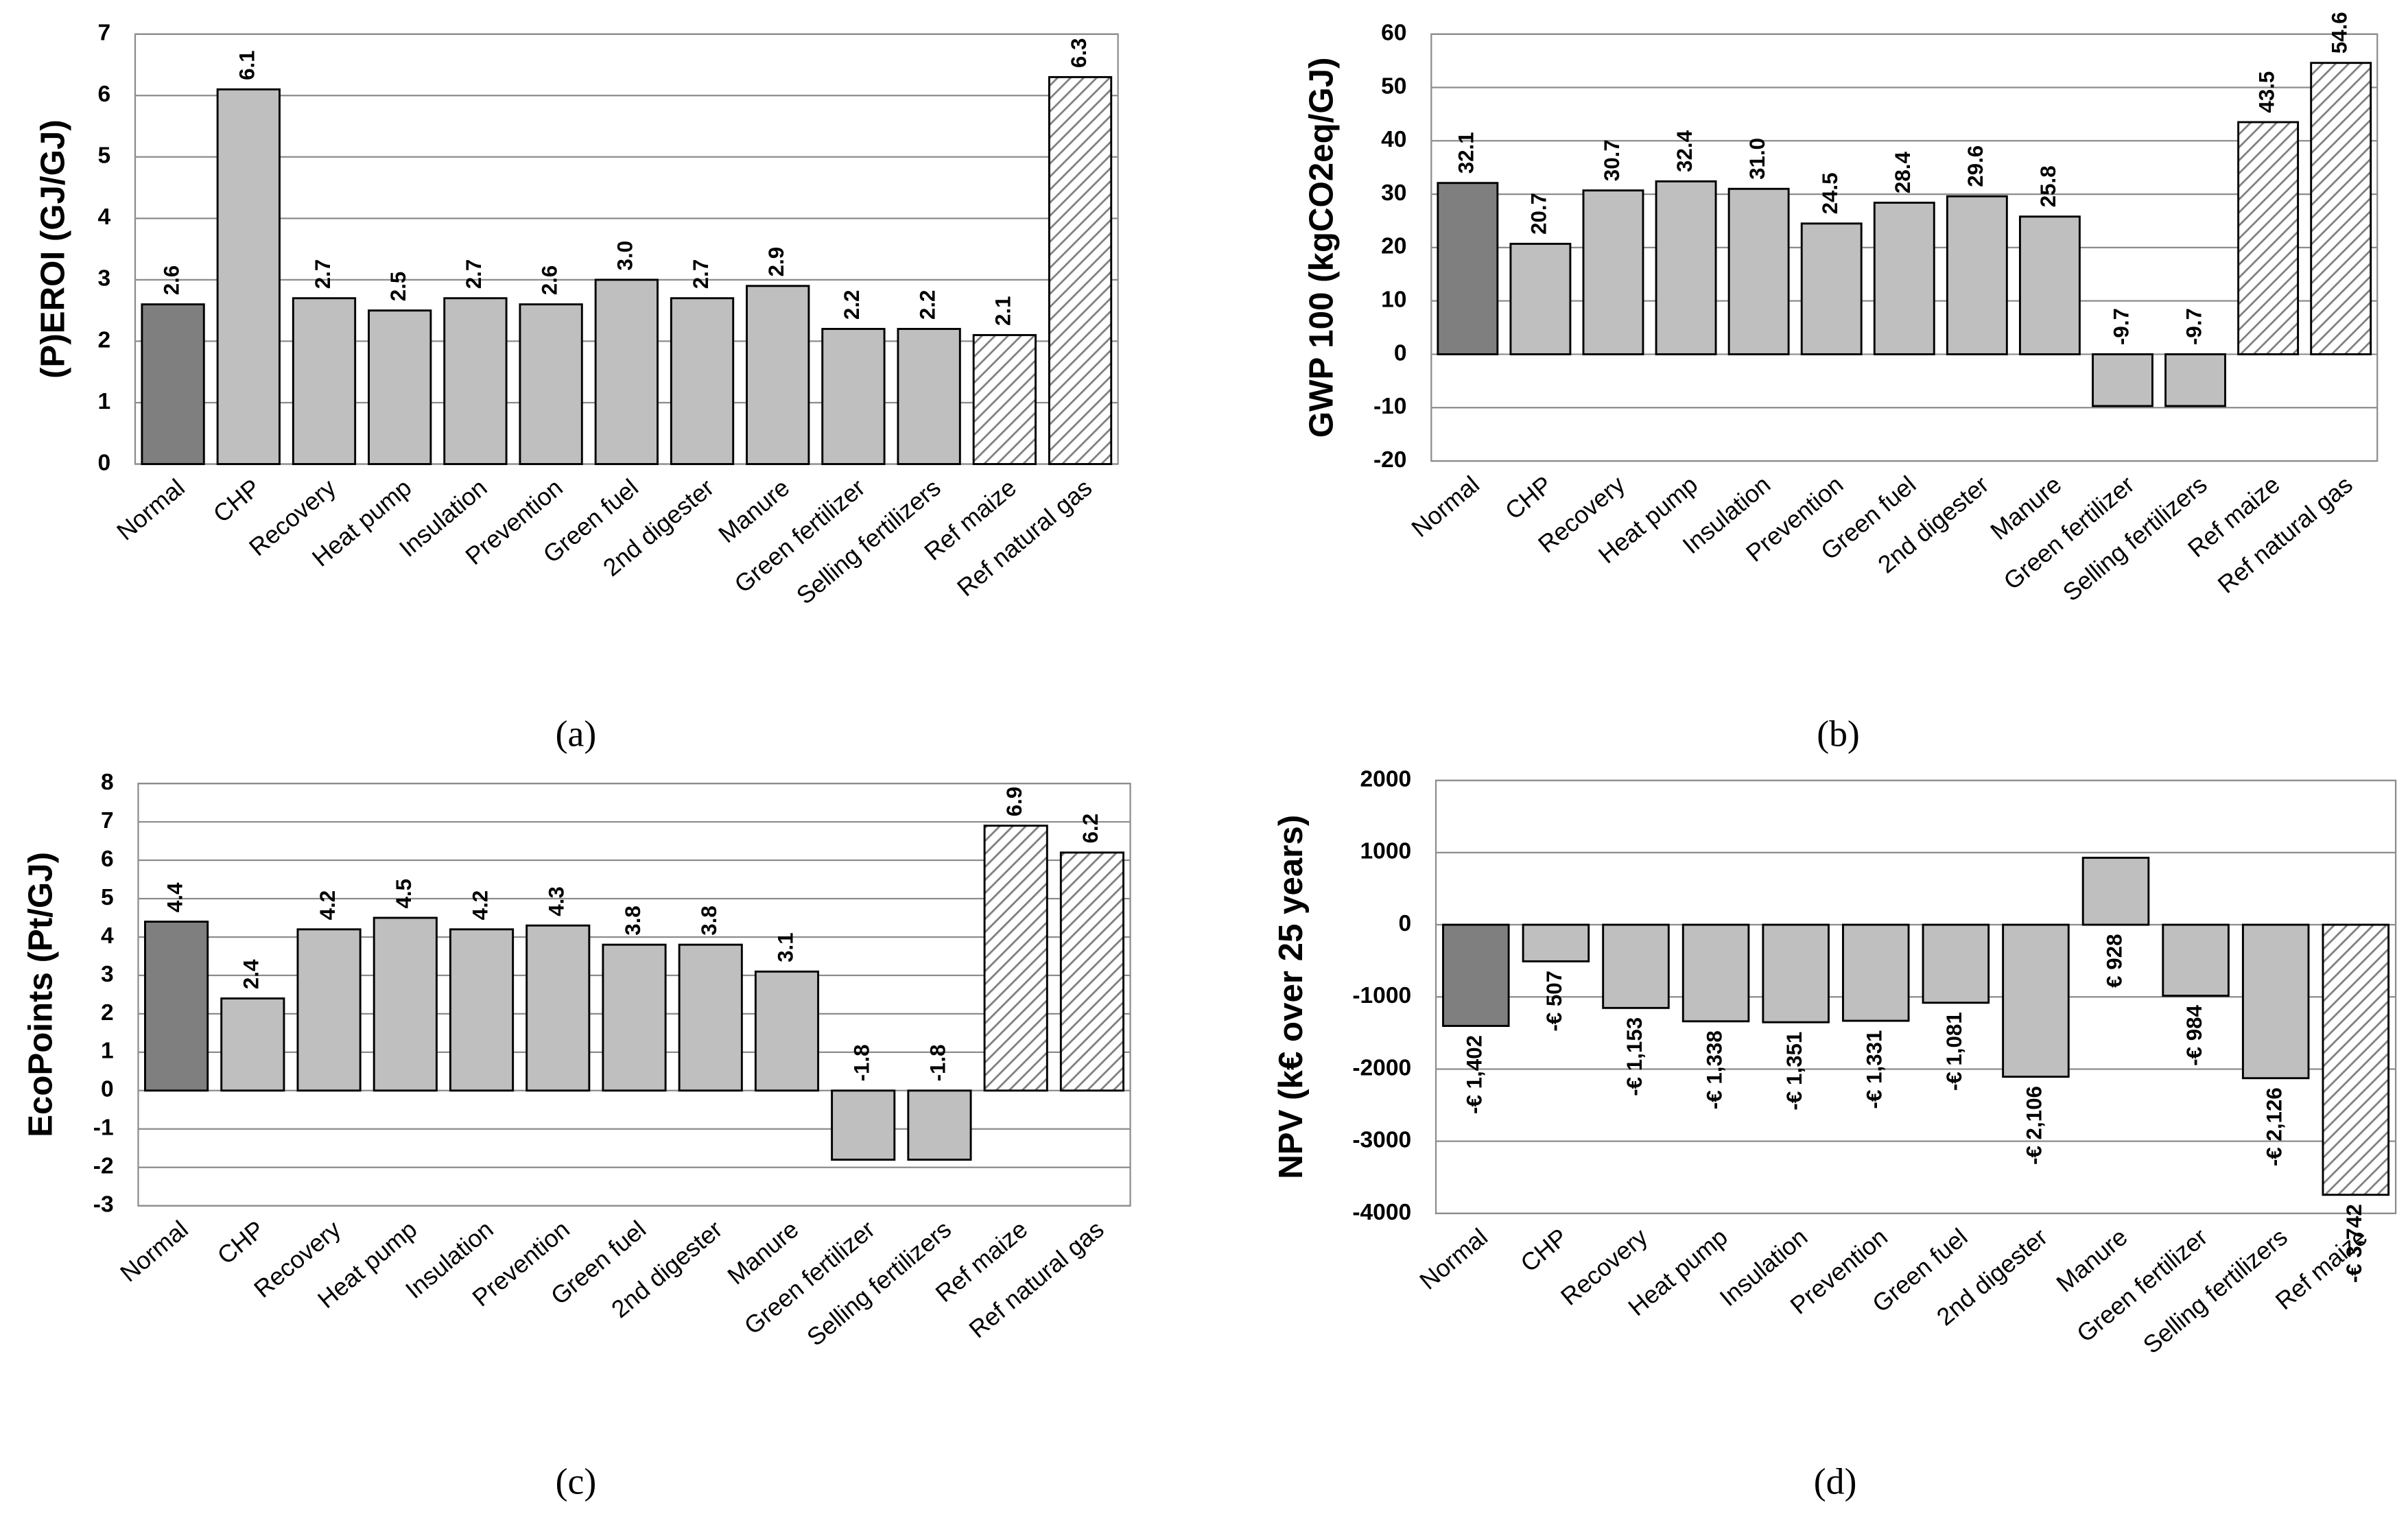 Image resolution: width=2408 pixels, height=1527 pixels. I want to click on y-tick-label: -2000, so click(1382, 1067).